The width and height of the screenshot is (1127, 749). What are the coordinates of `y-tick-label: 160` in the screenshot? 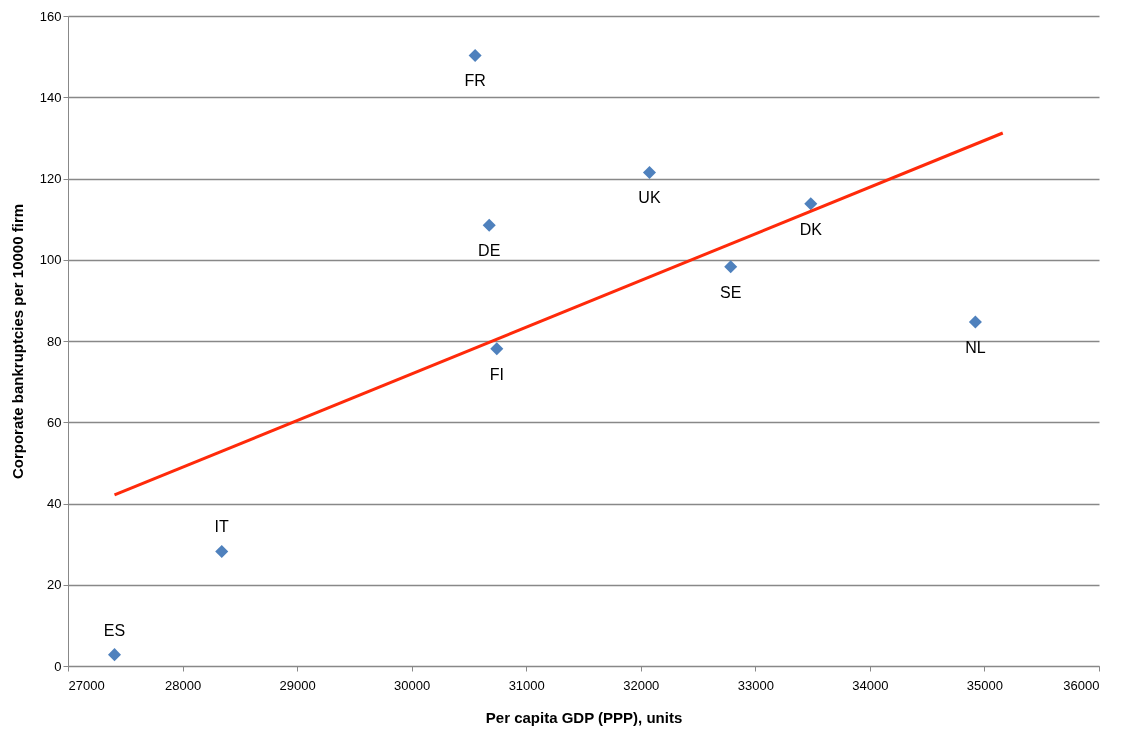 It's located at (50, 16).